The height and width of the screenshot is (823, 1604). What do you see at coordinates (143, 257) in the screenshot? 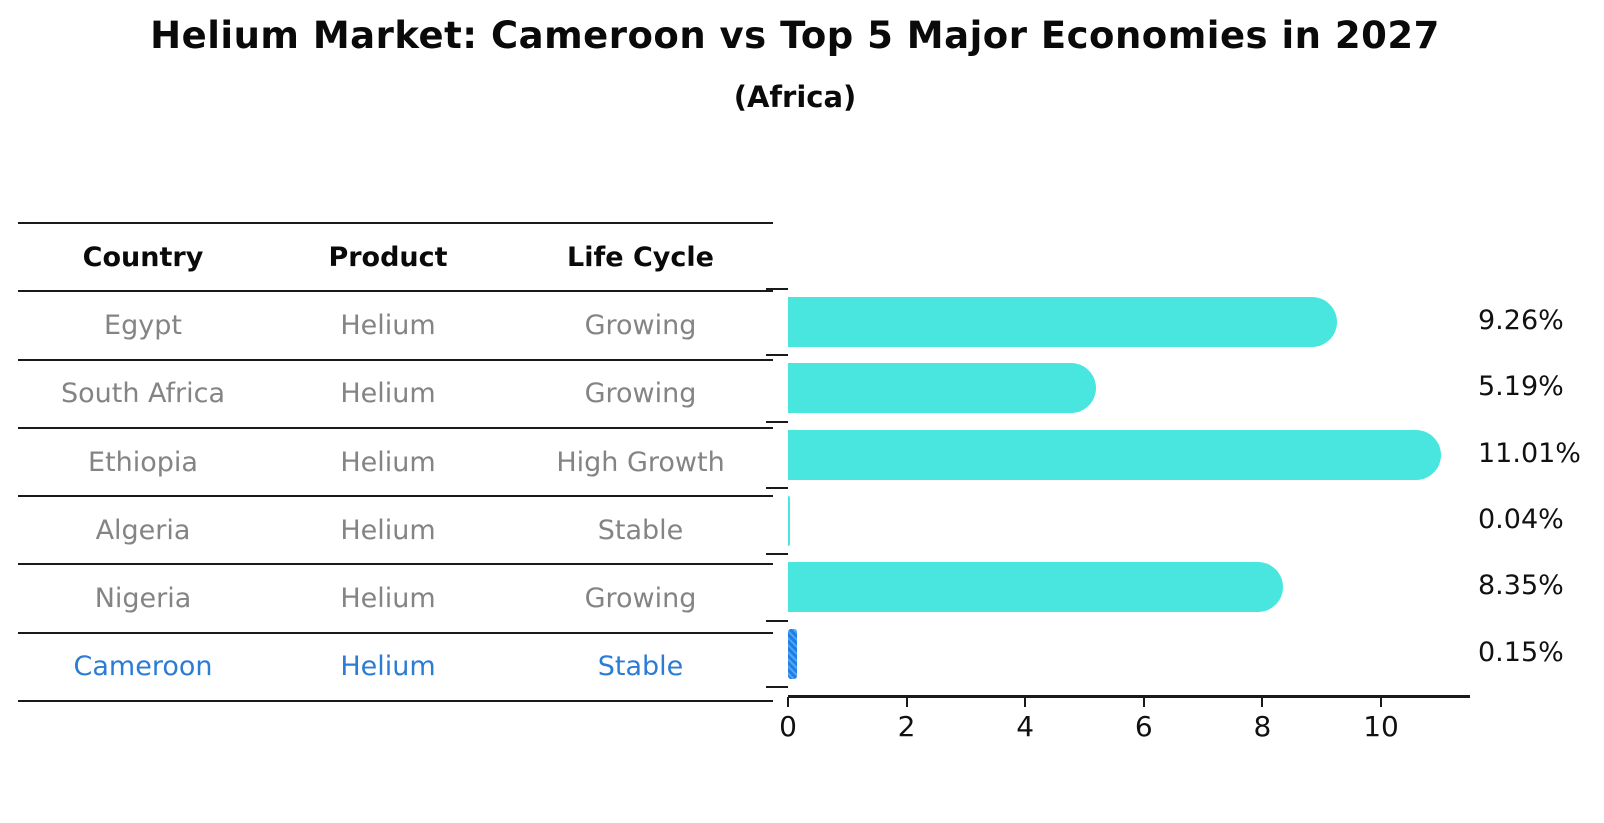
I see `column-header-country: Country` at bounding box center [143, 257].